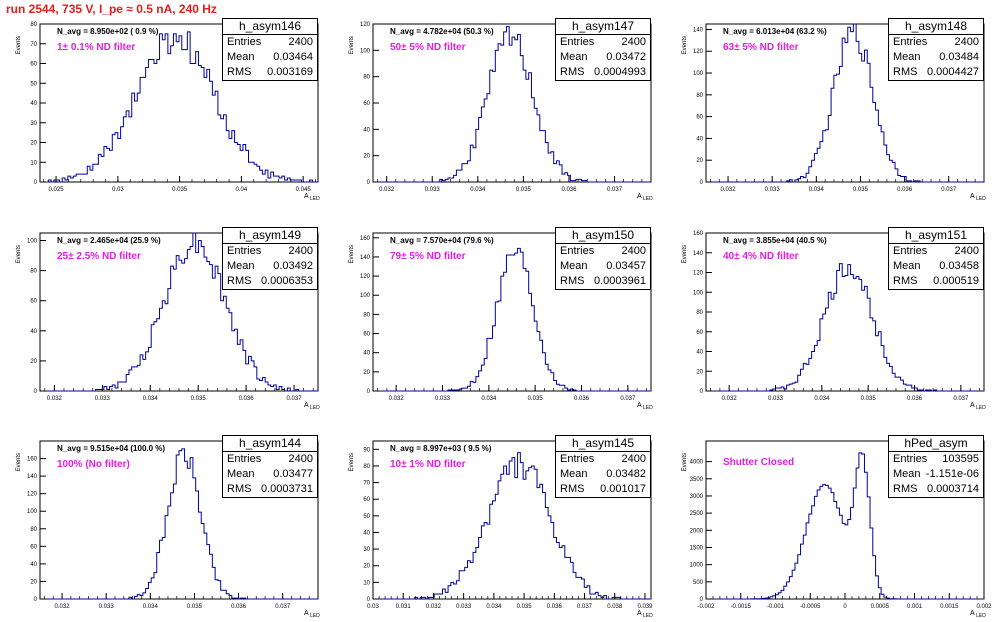 Image resolution: width=996 pixels, height=622 pixels. What do you see at coordinates (239, 281) in the screenshot?
I see `stats-rms-label: RMS` at bounding box center [239, 281].